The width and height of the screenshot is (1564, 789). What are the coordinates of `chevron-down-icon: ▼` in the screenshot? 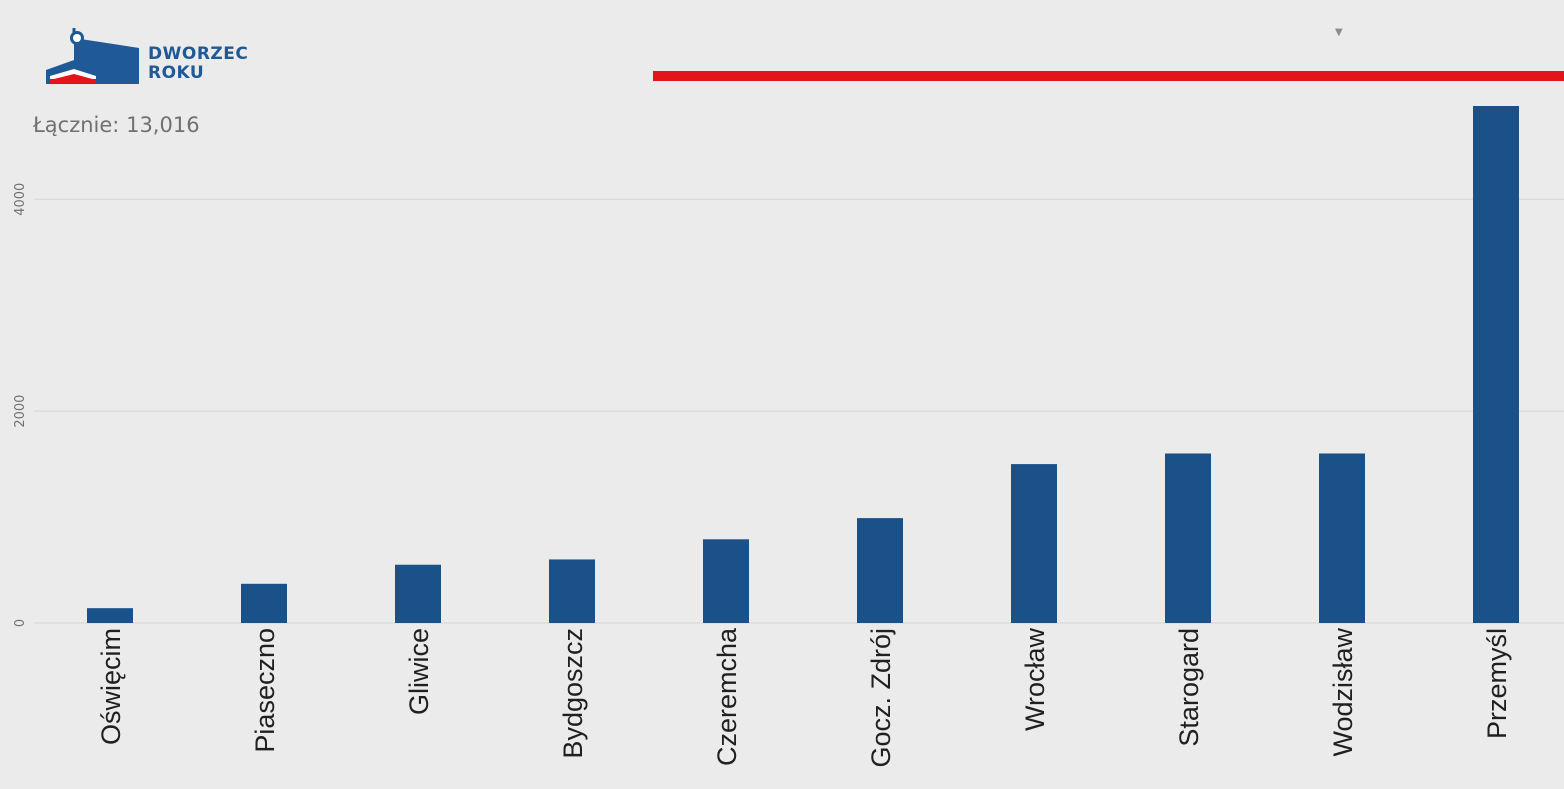 It's located at (1339, 32).